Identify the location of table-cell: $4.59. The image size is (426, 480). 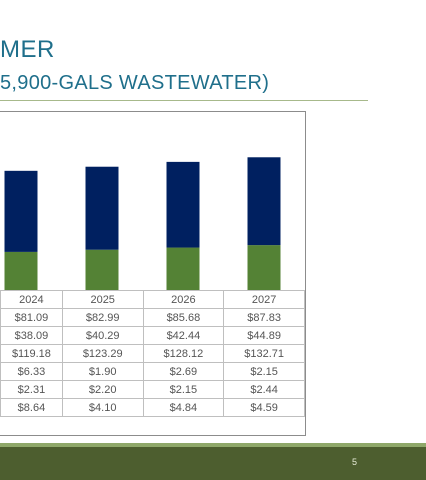
(264, 407).